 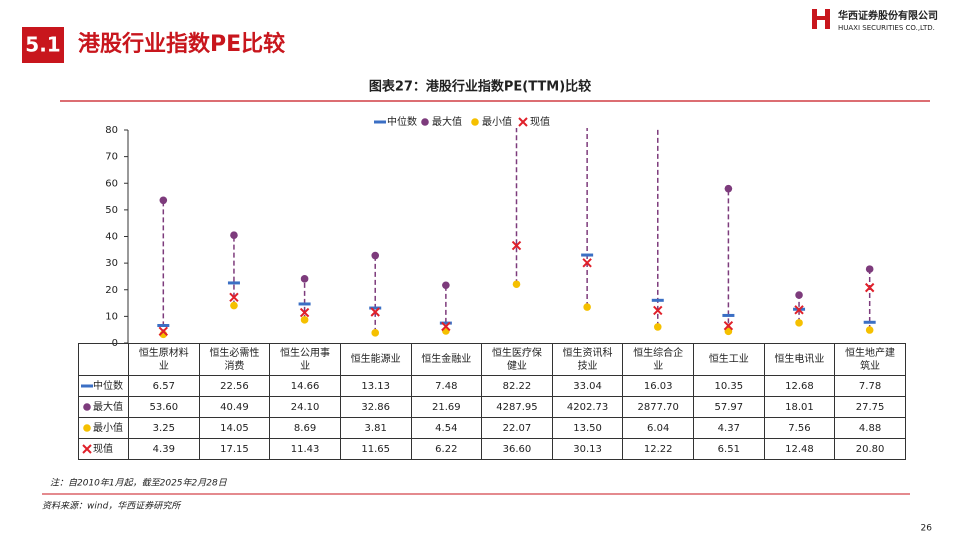 What do you see at coordinates (112, 506) in the screenshot?
I see `source: 资料来源：wind，华西证券研究所` at bounding box center [112, 506].